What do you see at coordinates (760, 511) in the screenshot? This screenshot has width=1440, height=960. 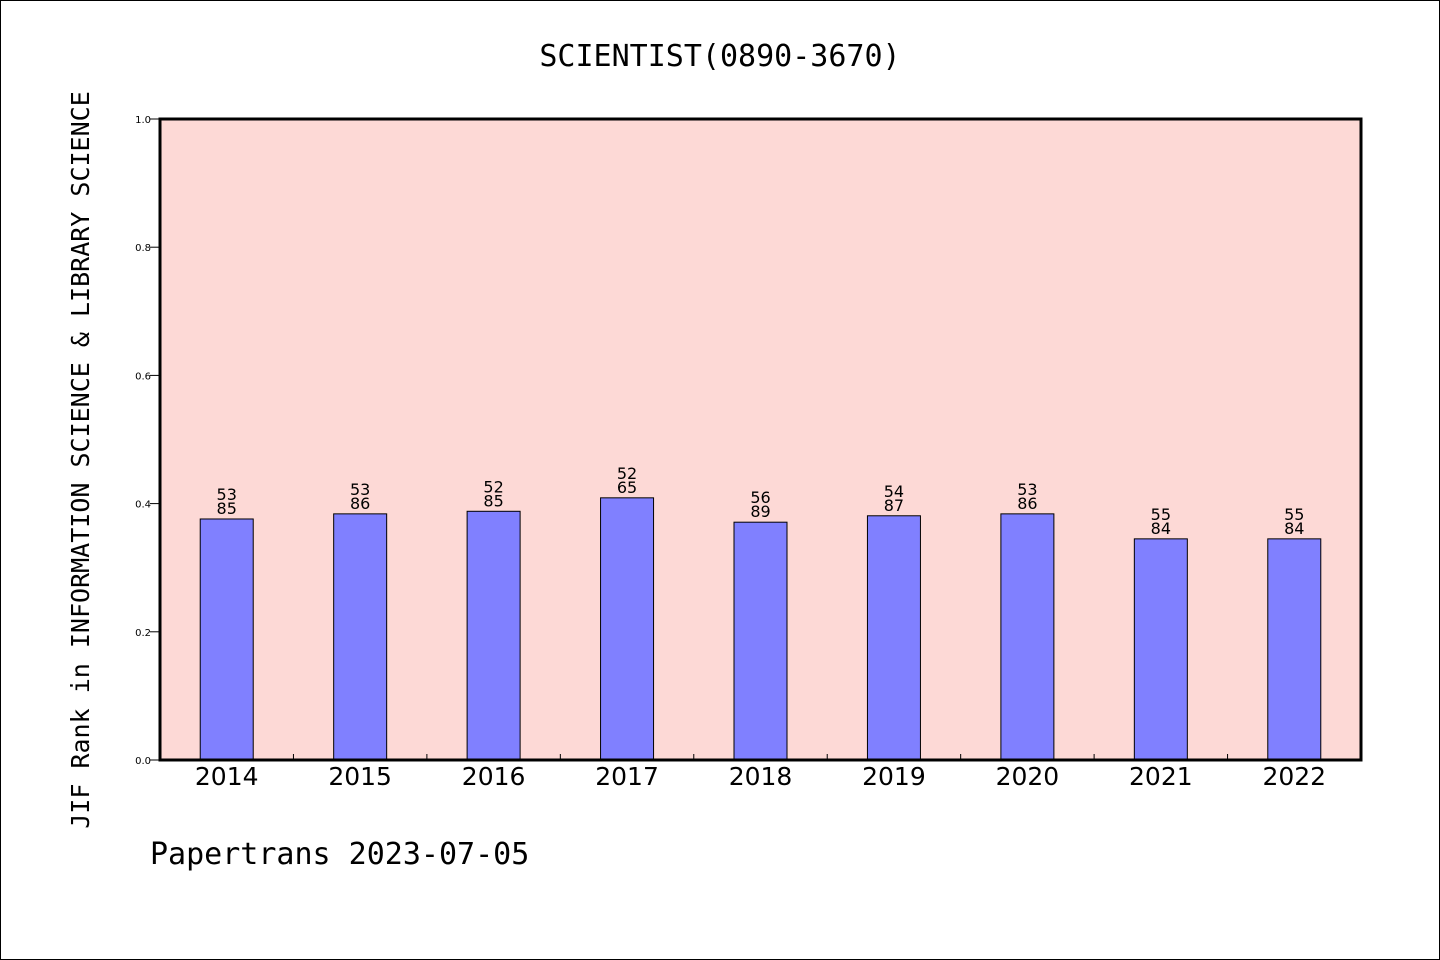 I see `rank-label-bottom: 89` at bounding box center [760, 511].